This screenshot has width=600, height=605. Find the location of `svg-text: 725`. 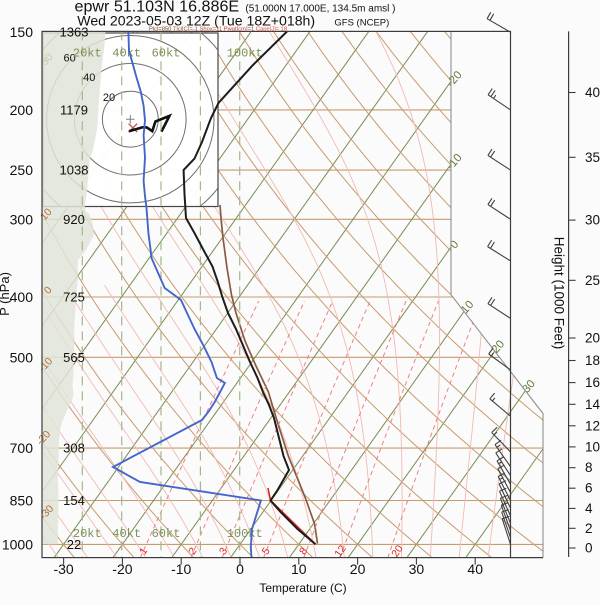

svg-text: 725 is located at coordinates (74, 297).